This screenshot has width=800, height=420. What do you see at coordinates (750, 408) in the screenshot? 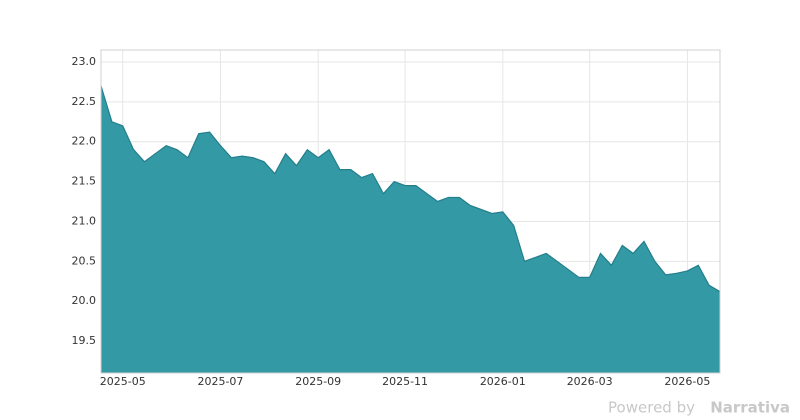
I see `credit-brand: Narrativa` at bounding box center [750, 408].